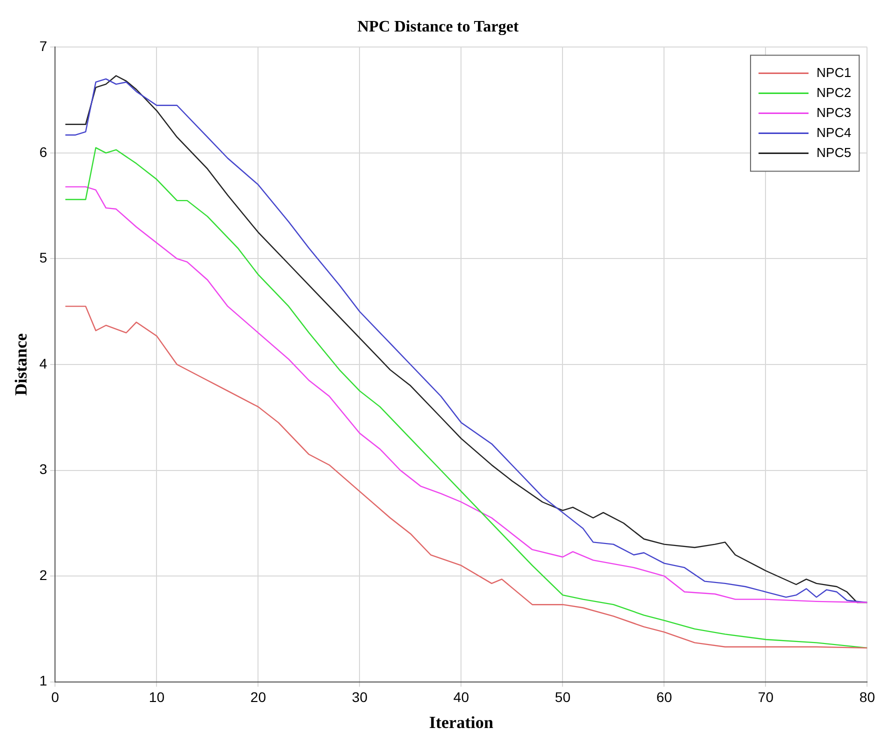 The image size is (887, 750). What do you see at coordinates (834, 132) in the screenshot?
I see `legend-label: NPC4` at bounding box center [834, 132].